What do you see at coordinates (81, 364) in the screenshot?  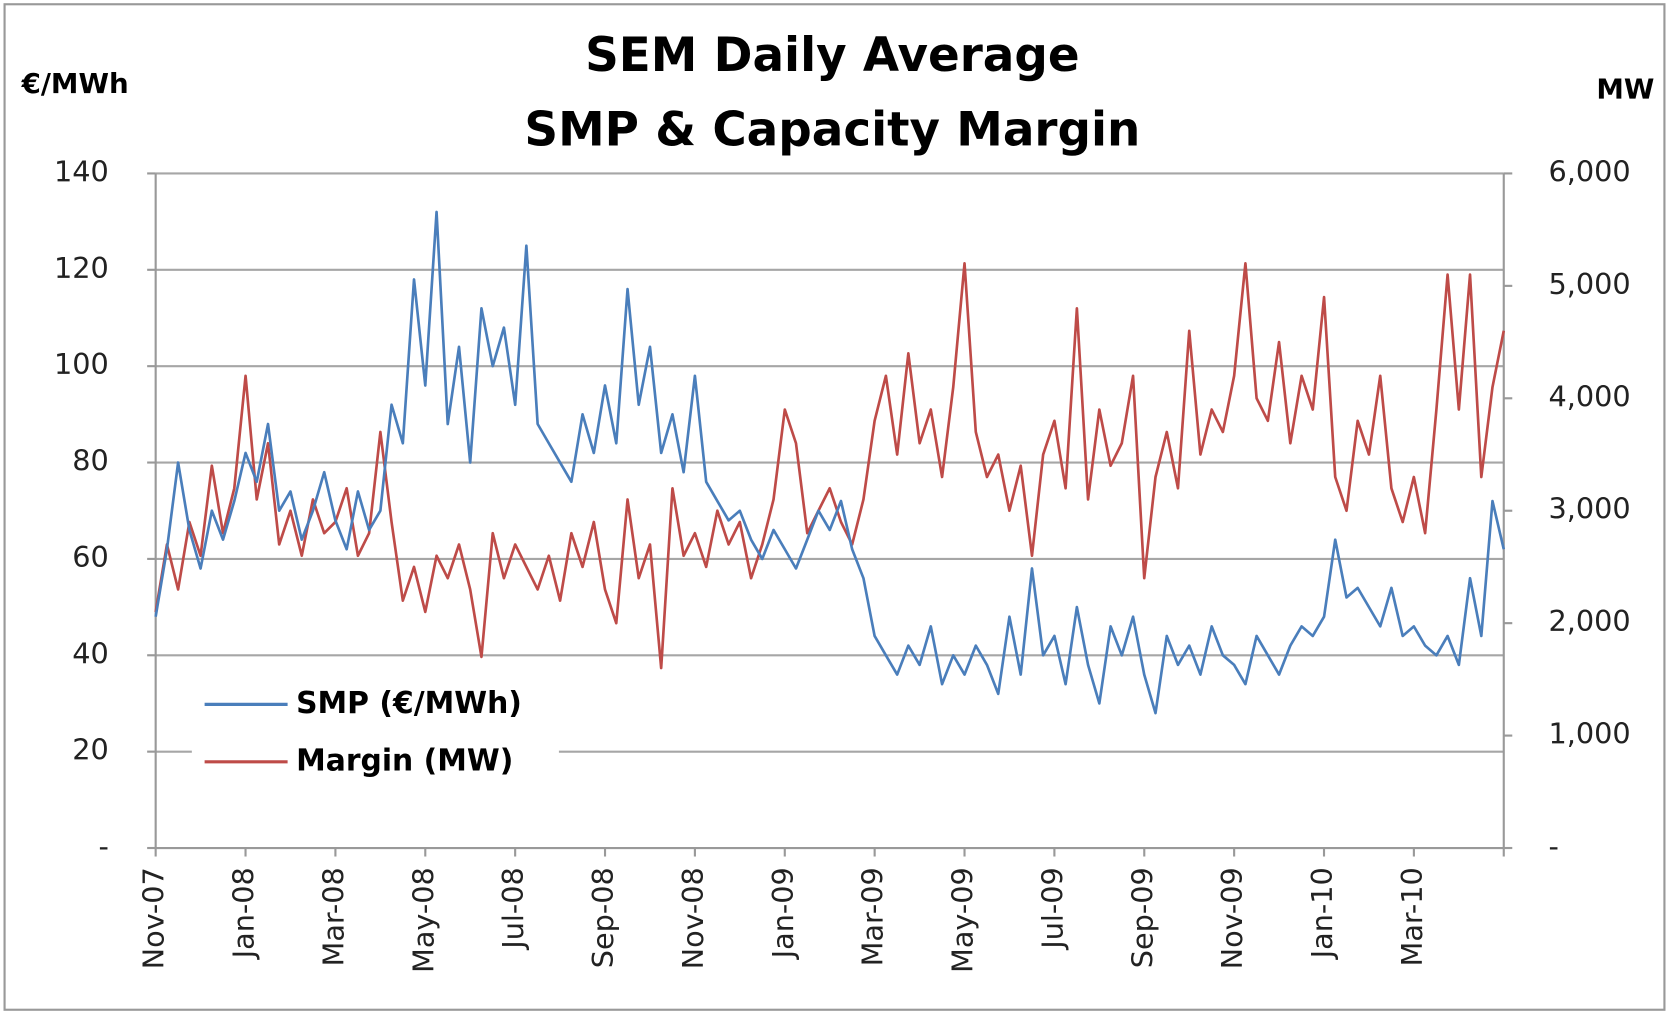 I see `y-tick-label: 100` at bounding box center [81, 364].